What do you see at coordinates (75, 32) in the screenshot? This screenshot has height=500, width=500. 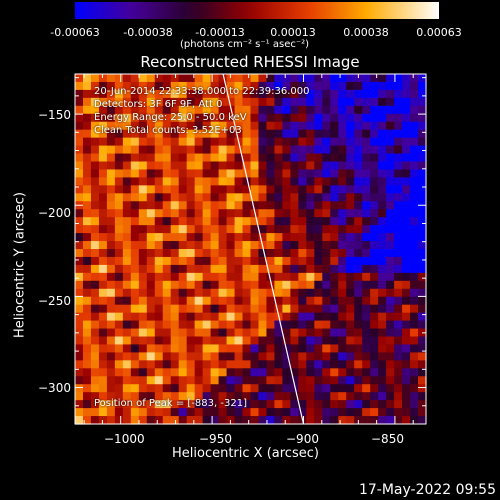 I see `colorbar-tick-label: -0.00063` at bounding box center [75, 32].